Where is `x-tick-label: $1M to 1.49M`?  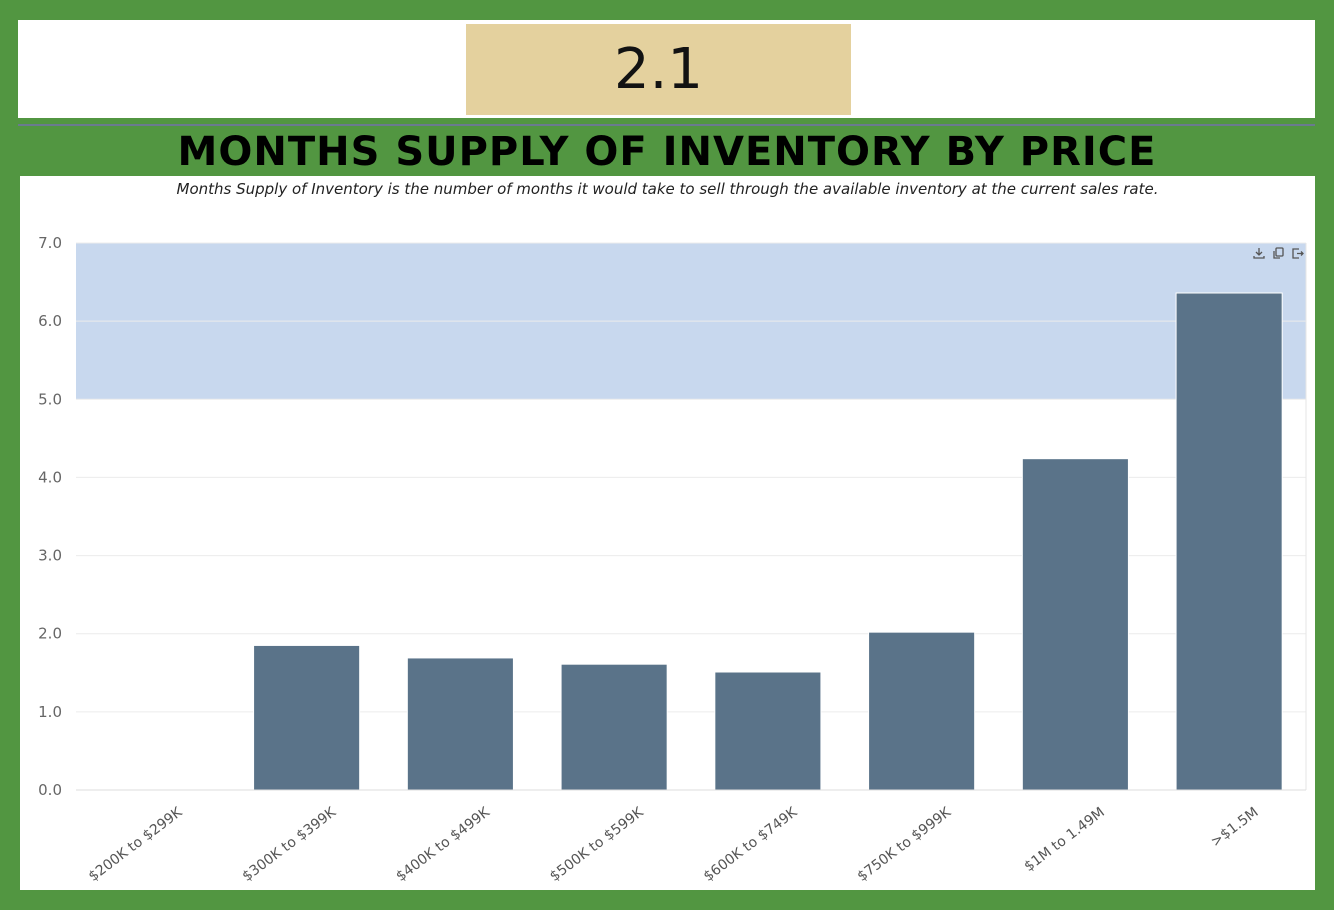 x-tick-label: $1M to 1.49M is located at coordinates (1064, 839).